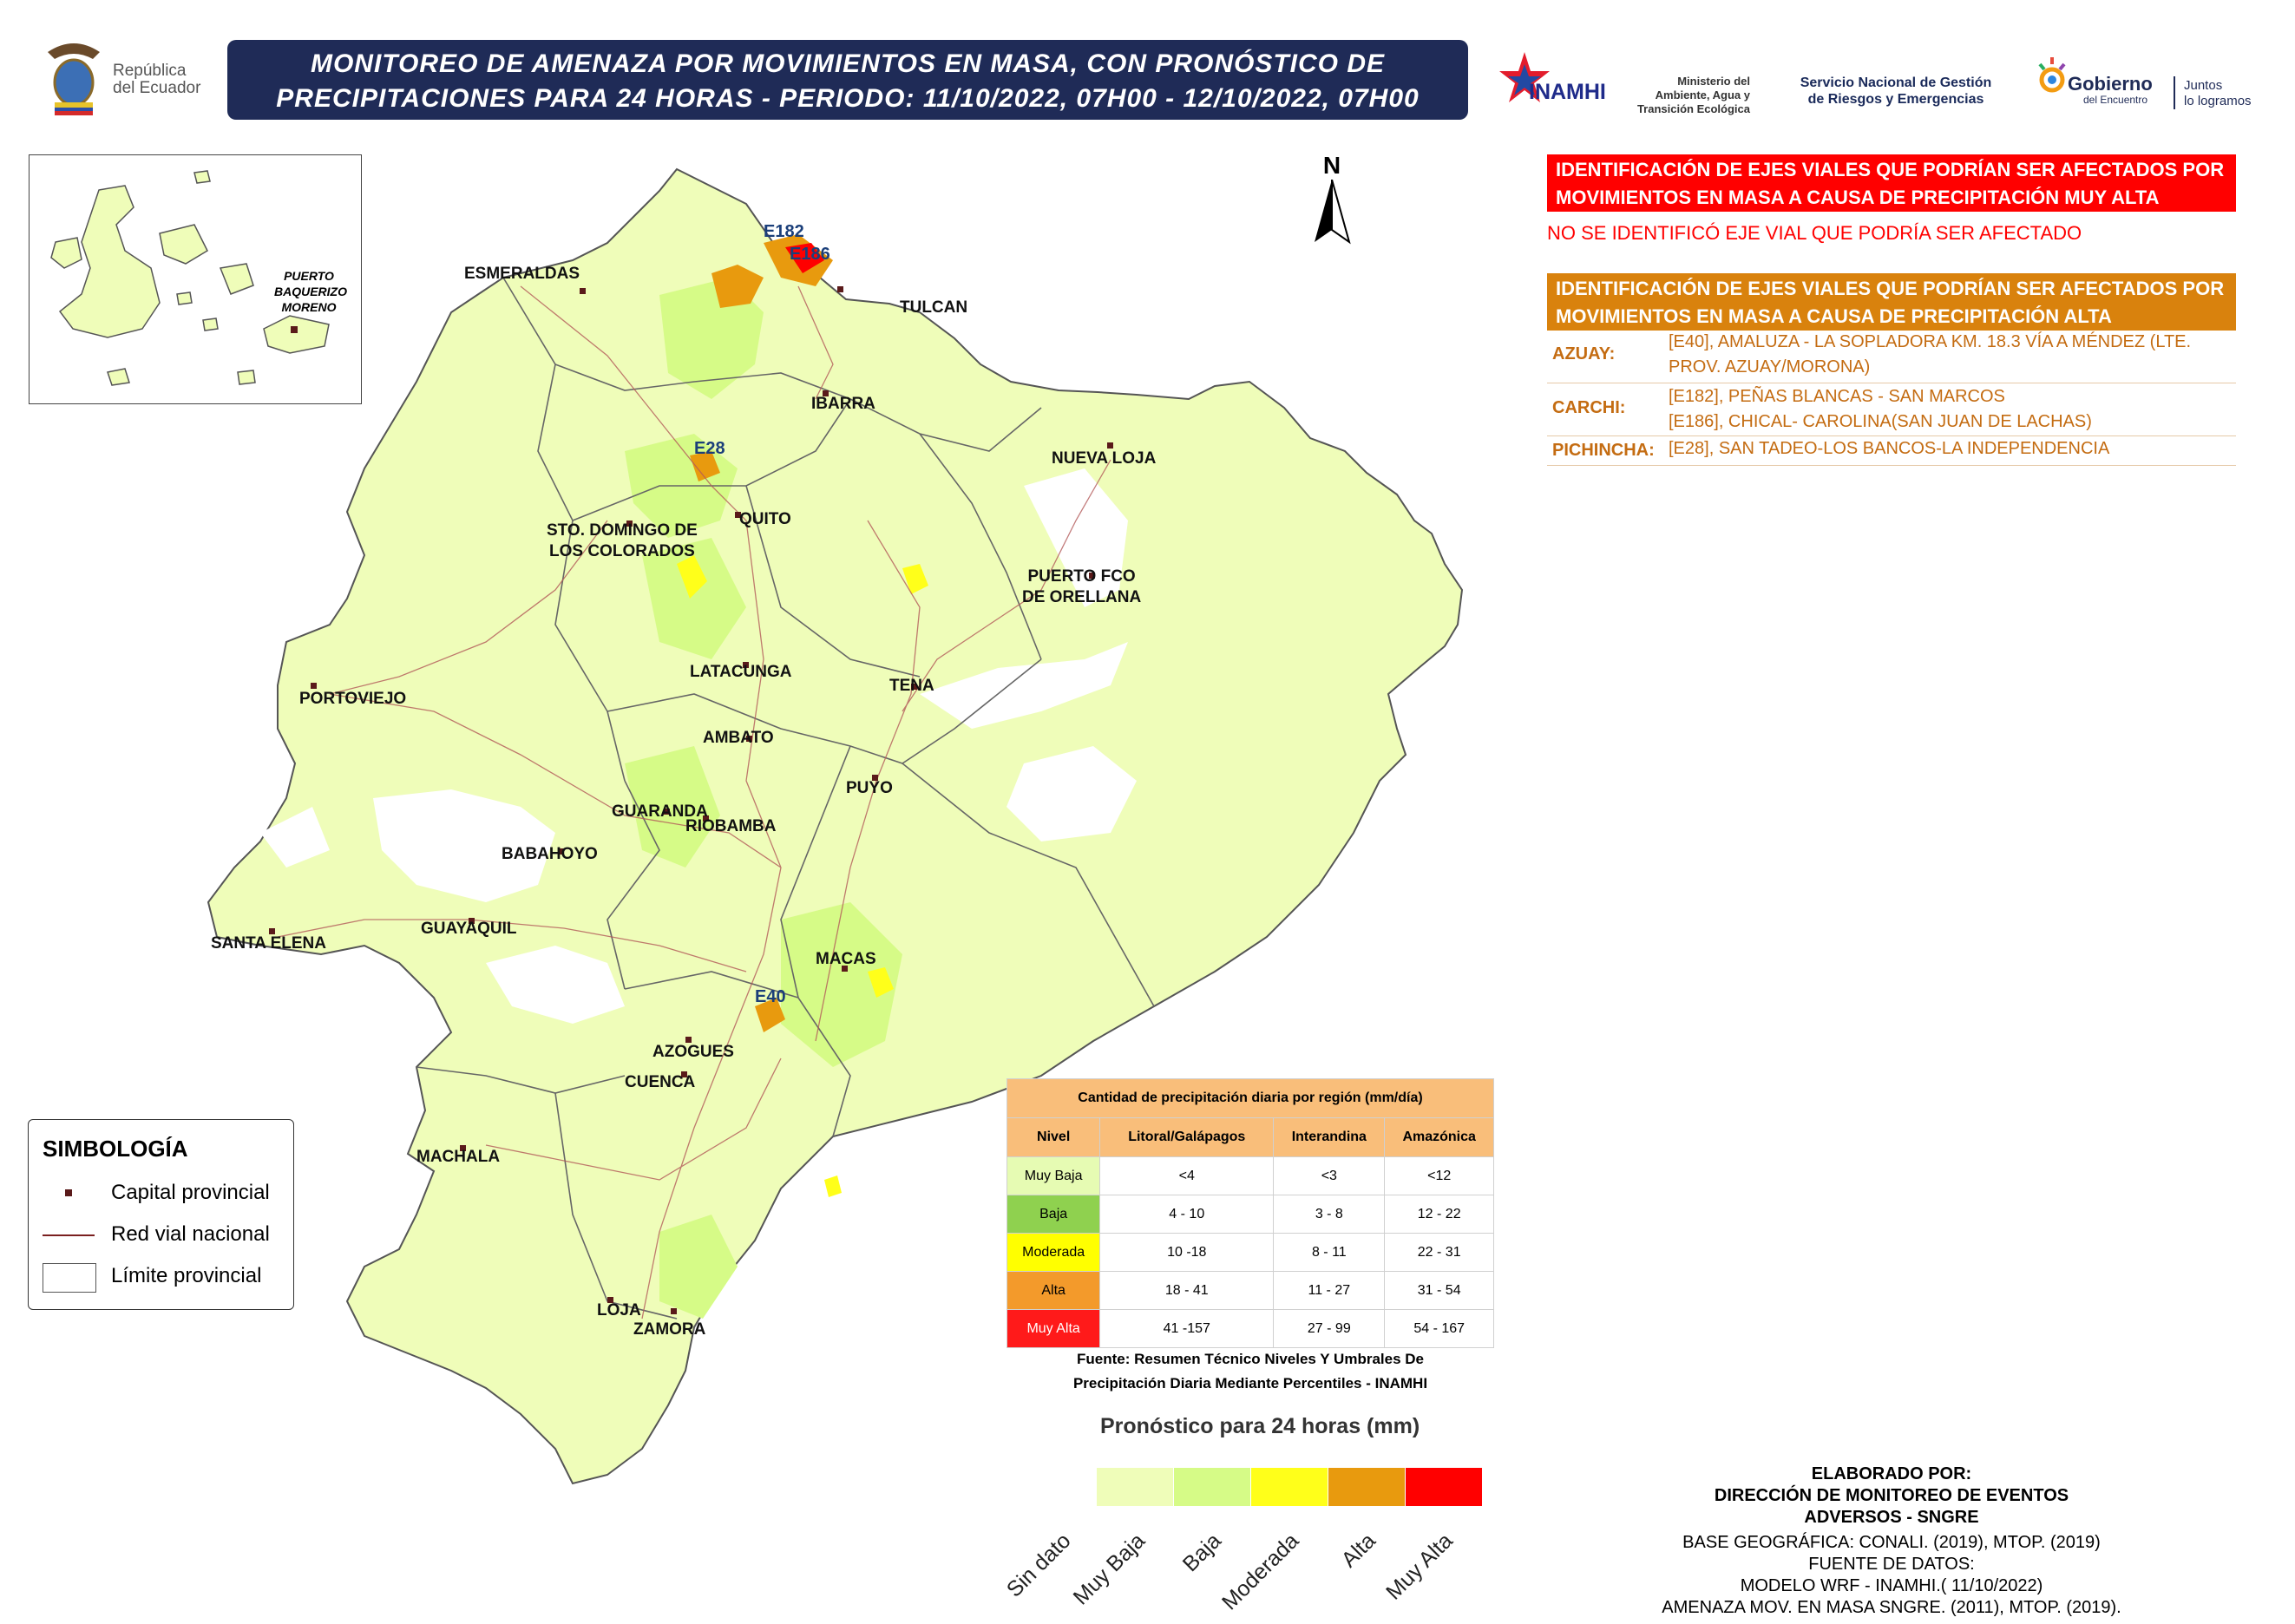 Image resolution: width=2295 pixels, height=1624 pixels. I want to click on north-label: N, so click(1331, 165).